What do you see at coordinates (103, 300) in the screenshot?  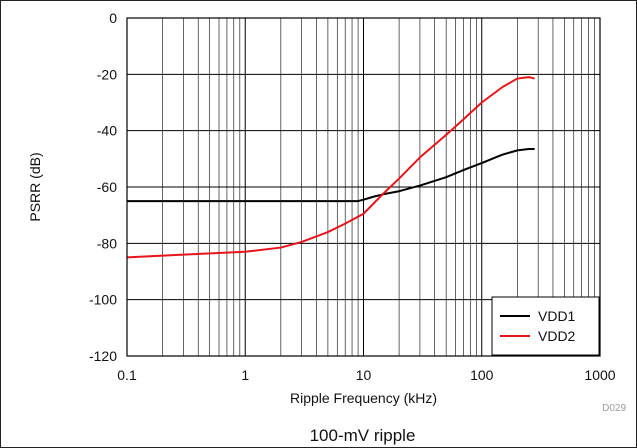 I see `y-tick-label: -100` at bounding box center [103, 300].